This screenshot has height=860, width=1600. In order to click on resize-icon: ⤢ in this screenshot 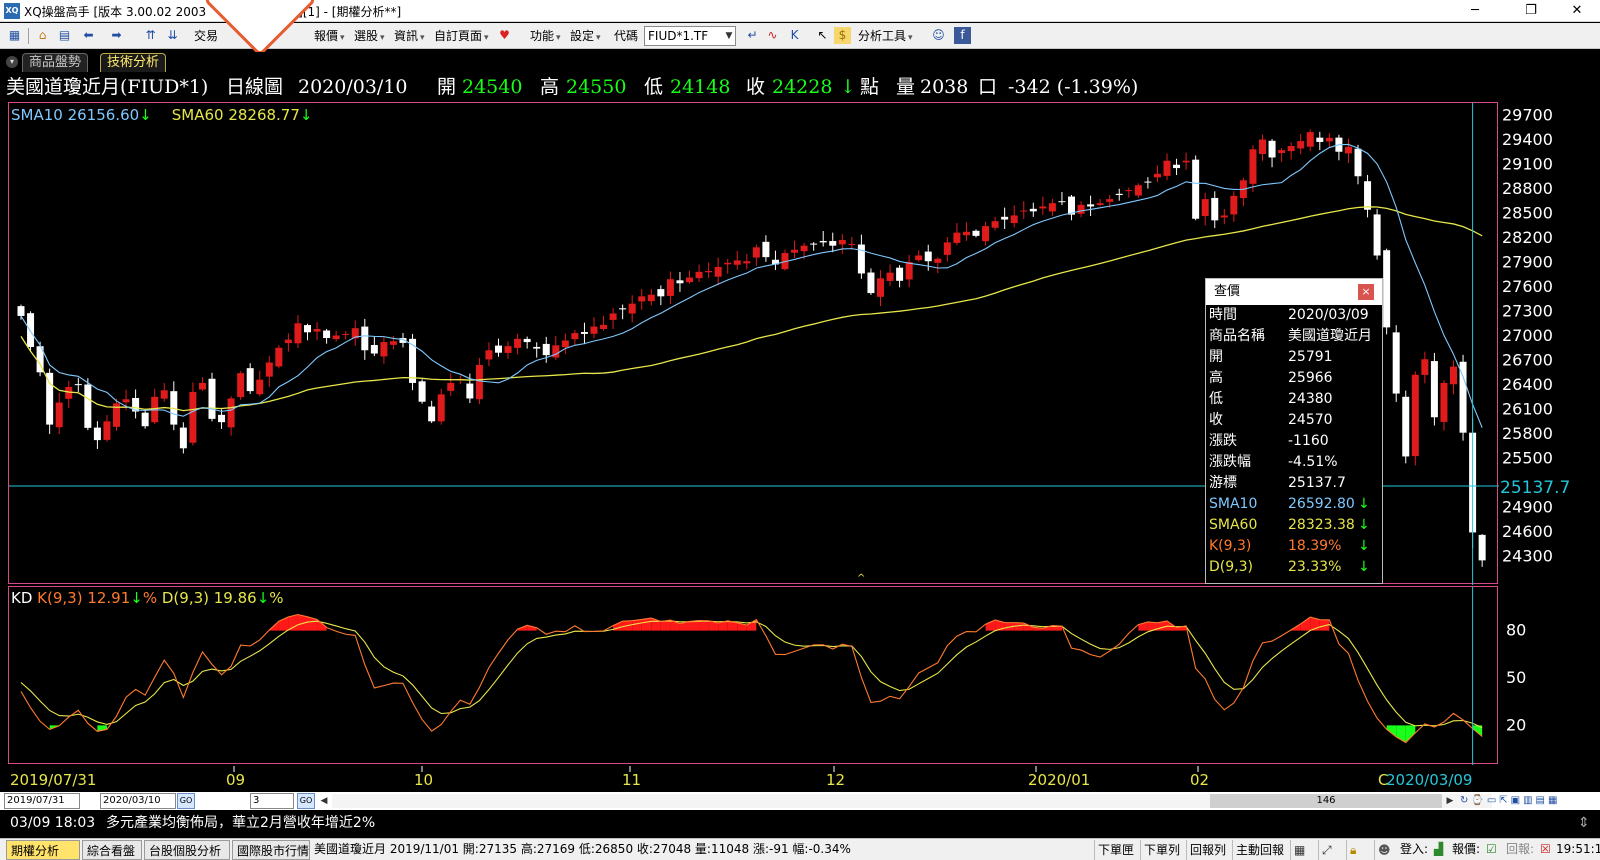, I will do `click(1326, 850)`.